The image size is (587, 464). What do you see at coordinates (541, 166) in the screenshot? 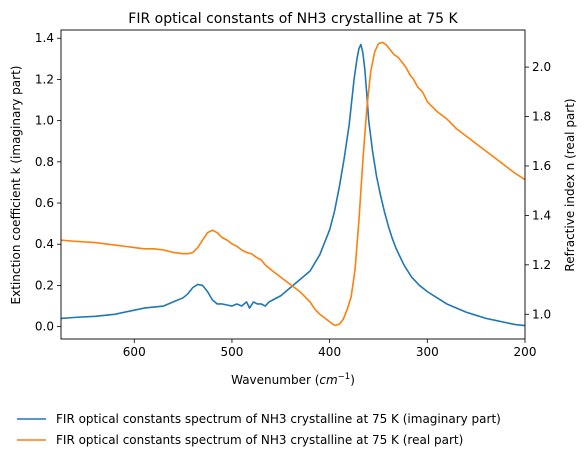
I see `right-y-tick-label: 1.6` at bounding box center [541, 166].